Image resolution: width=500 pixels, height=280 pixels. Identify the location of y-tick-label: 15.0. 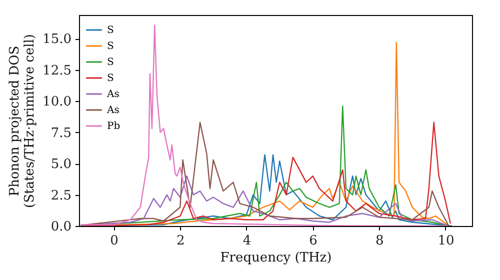
(57, 40).